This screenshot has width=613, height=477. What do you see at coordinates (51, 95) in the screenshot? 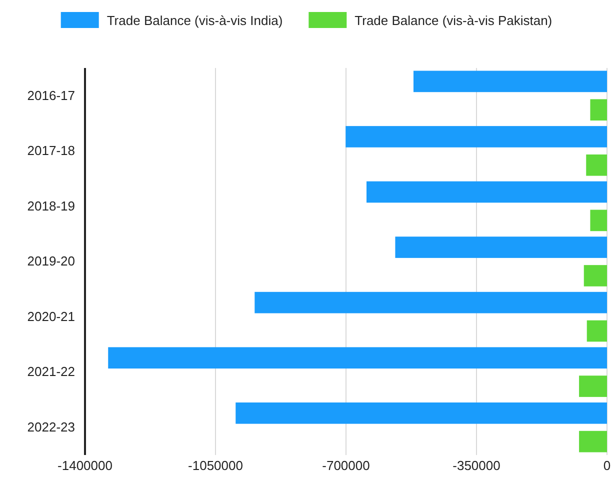
I see `y-tick-label: 2016-17` at bounding box center [51, 95].